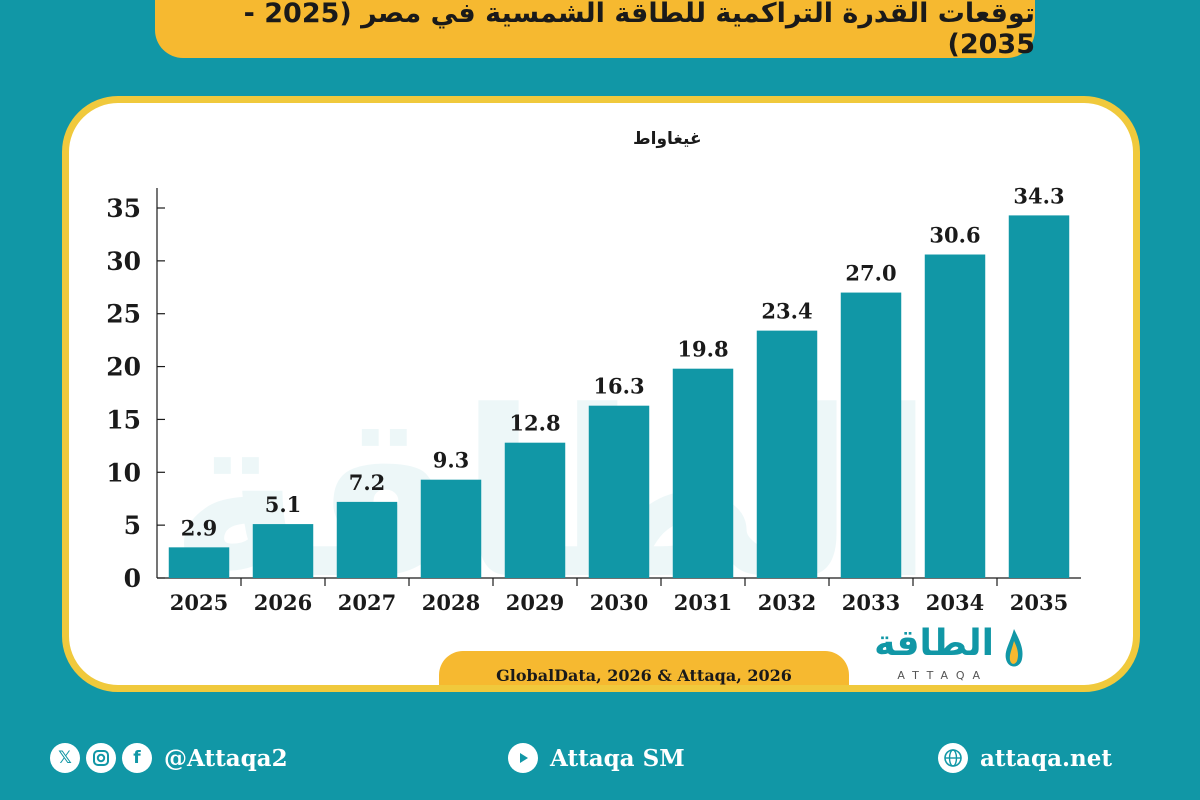  What do you see at coordinates (123, 419) in the screenshot?
I see `y-tick-label: 15` at bounding box center [123, 419].